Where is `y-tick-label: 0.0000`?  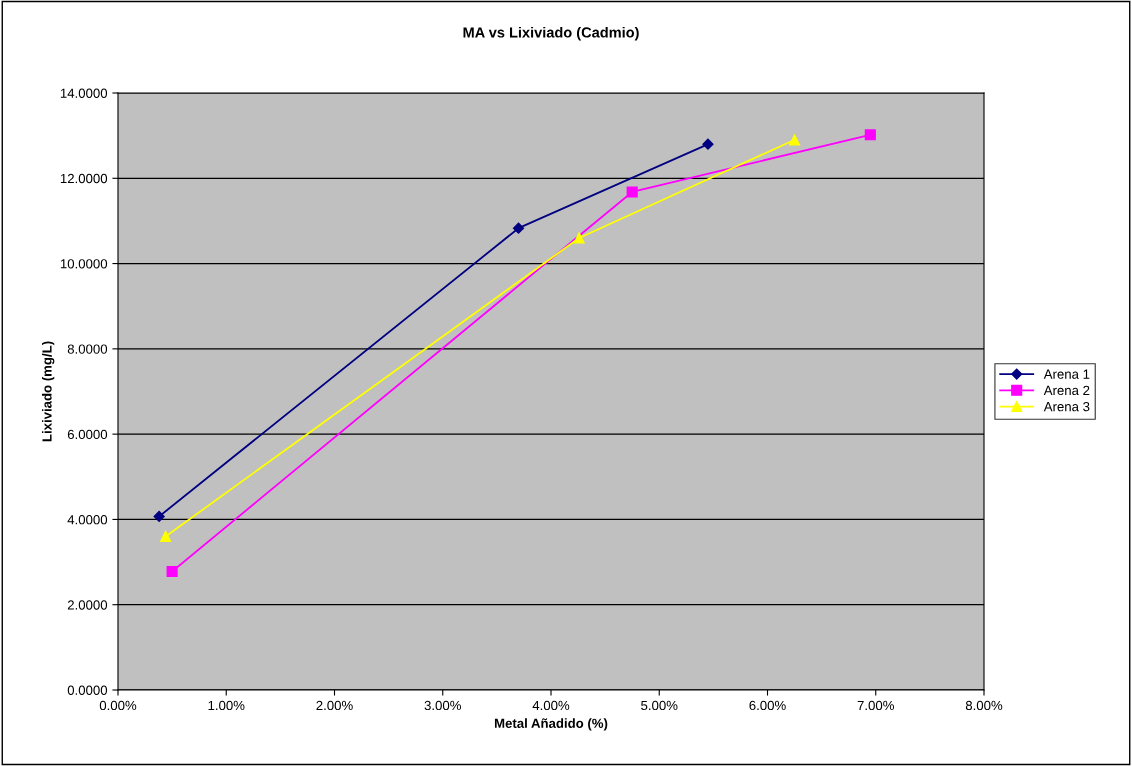
y-tick-label: 0.0000 is located at coordinates (87, 690).